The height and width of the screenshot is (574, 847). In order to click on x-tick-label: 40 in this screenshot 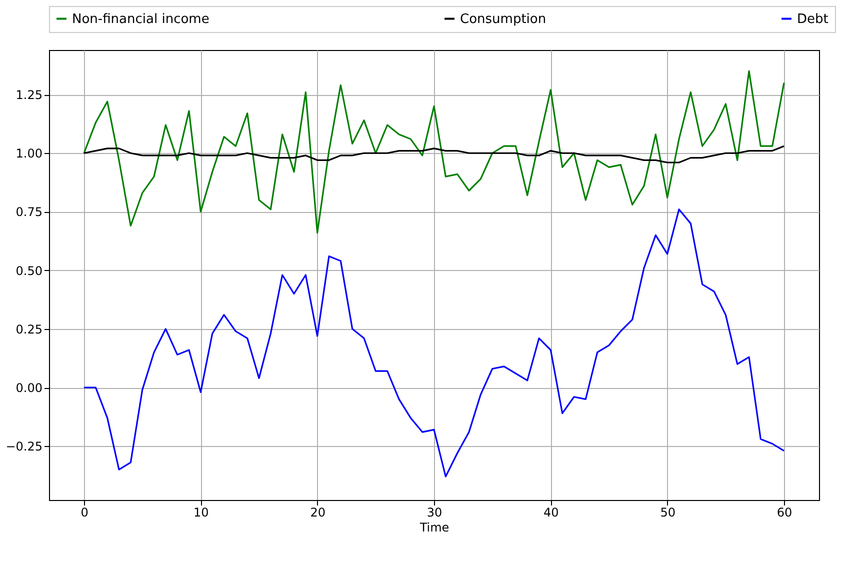, I will do `click(551, 513)`.